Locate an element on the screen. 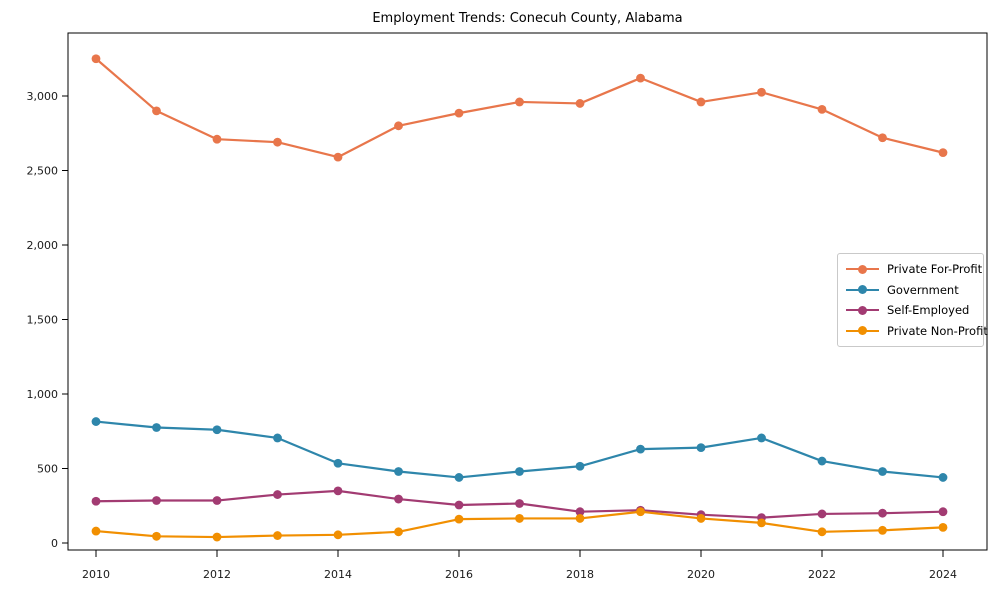  legend-label: Self-Employed is located at coordinates (928, 310).